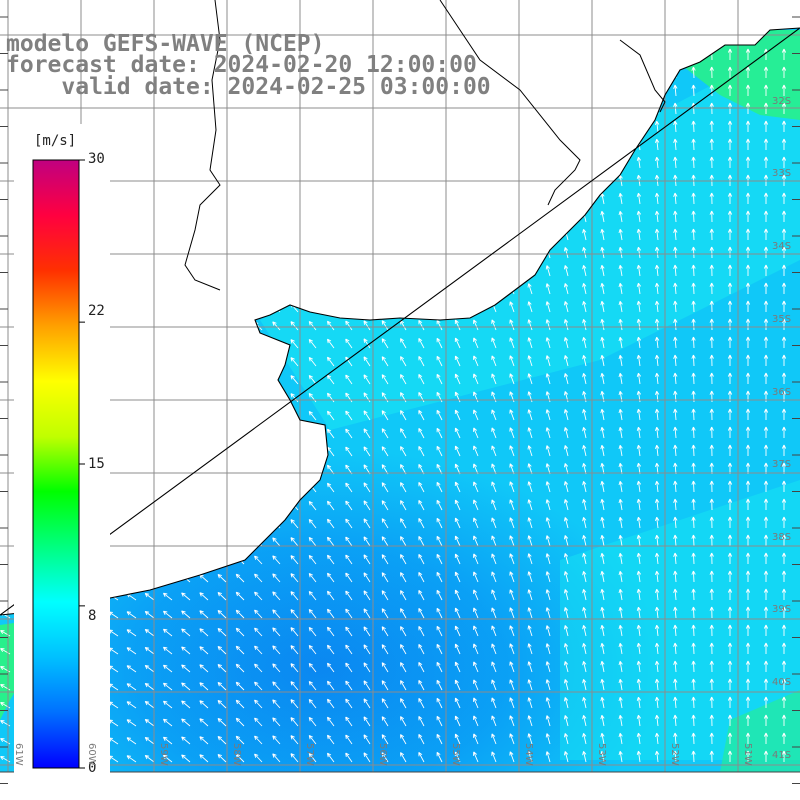  I want to click on lat-label-39s: 39S, so click(782, 609).